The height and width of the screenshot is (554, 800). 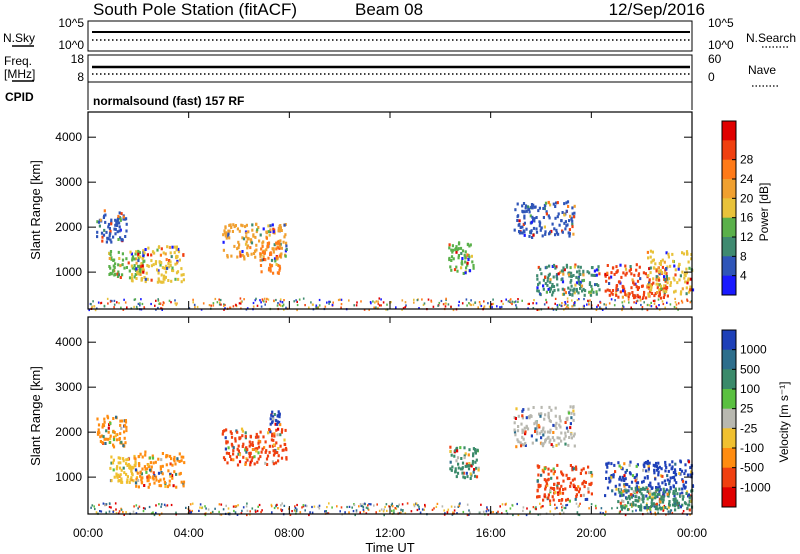 I want to click on x-tick-label: 16:00, so click(x=491, y=533).